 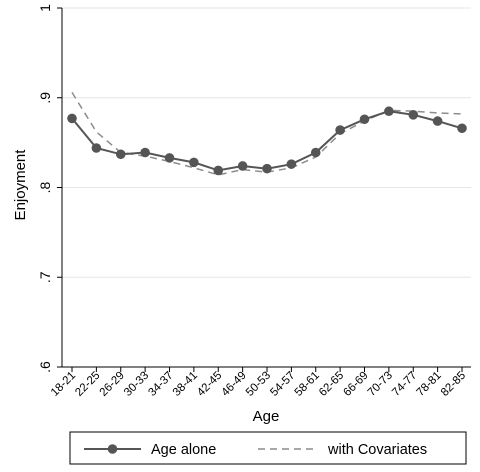 What do you see at coordinates (268, 448) in the screenshot?
I see `legend: Age alone with Covariates` at bounding box center [268, 448].